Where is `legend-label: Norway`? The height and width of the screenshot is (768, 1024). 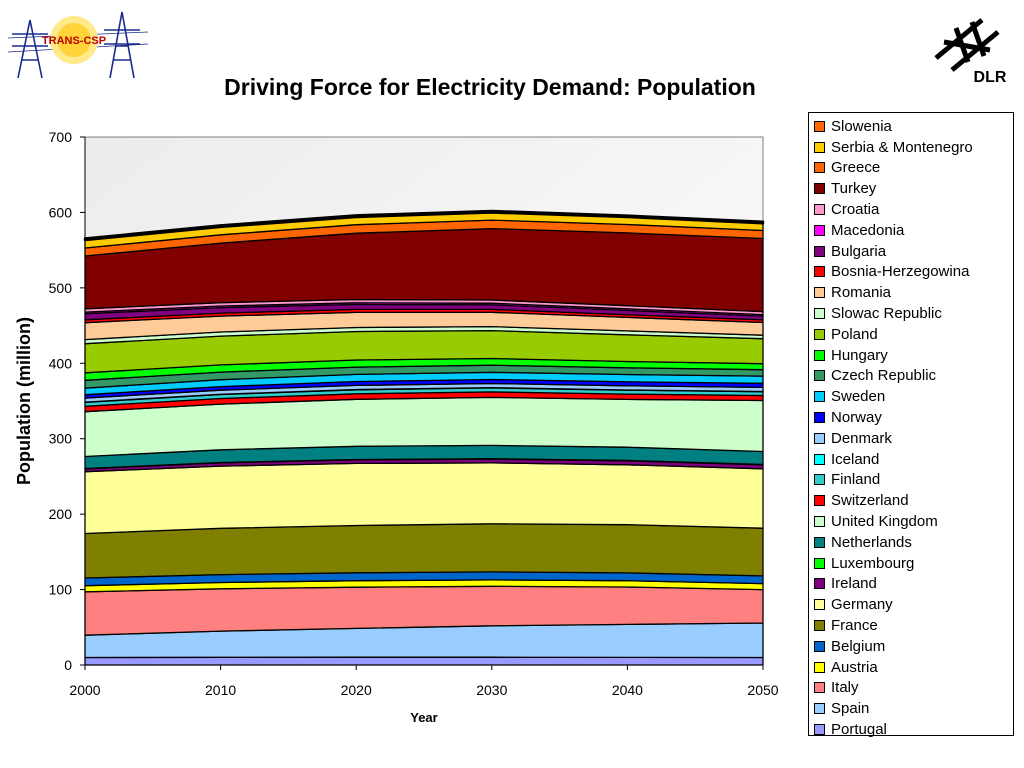 legend-label: Norway is located at coordinates (856, 418).